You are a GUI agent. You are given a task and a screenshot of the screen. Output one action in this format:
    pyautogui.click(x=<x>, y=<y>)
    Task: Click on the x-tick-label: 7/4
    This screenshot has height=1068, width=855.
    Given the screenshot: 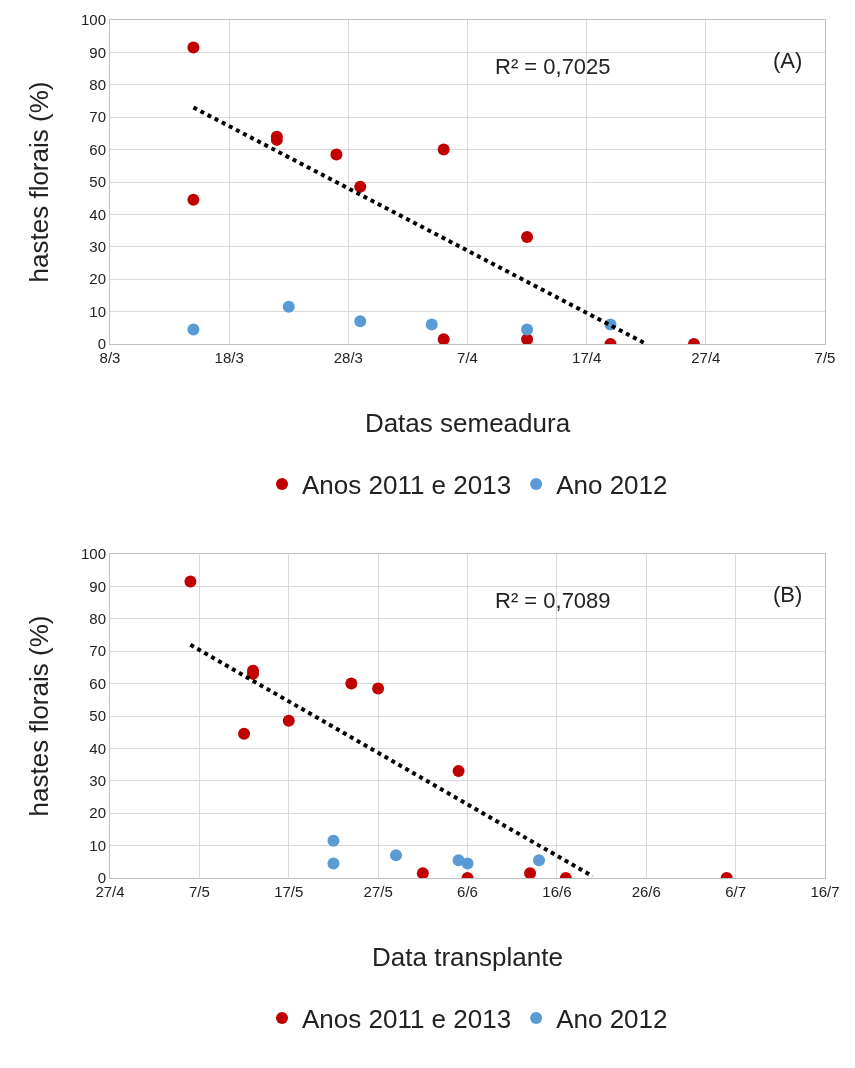 What is the action you would take?
    pyautogui.click(x=467, y=357)
    